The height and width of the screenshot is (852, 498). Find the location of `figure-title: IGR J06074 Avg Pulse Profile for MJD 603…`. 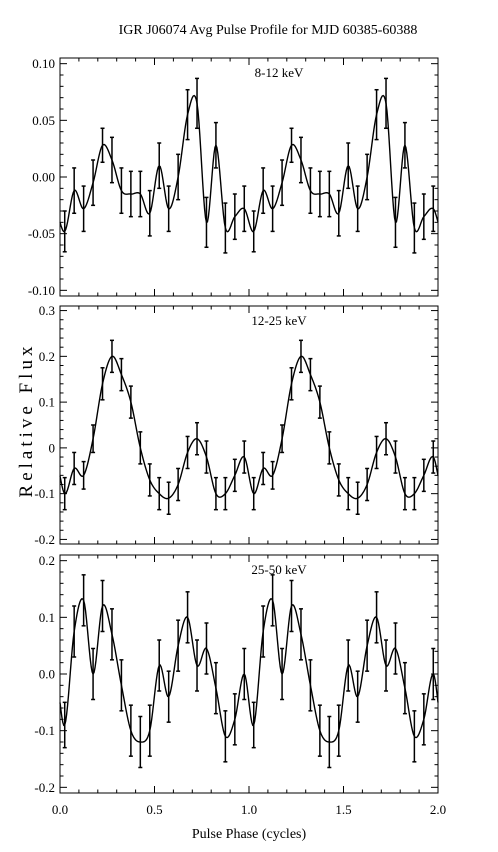

figure-title: IGR J06074 Avg Pulse Profile for MJD 603… is located at coordinates (268, 30).